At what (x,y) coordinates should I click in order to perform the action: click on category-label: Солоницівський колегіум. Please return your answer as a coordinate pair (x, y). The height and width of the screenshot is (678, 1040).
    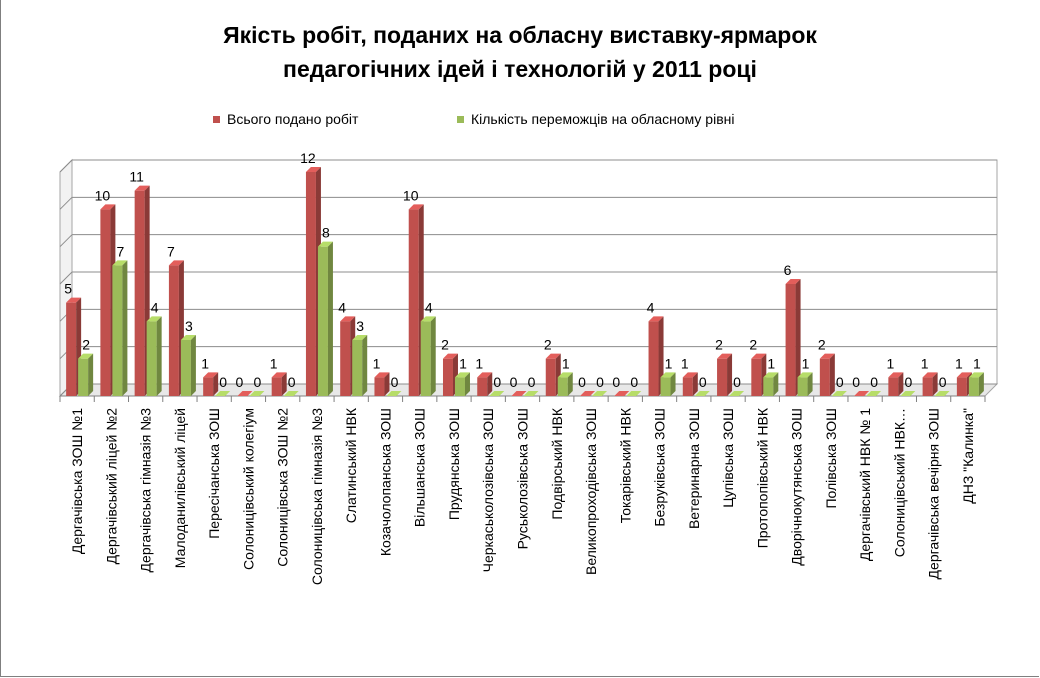
    Looking at the image, I should click on (248, 489).